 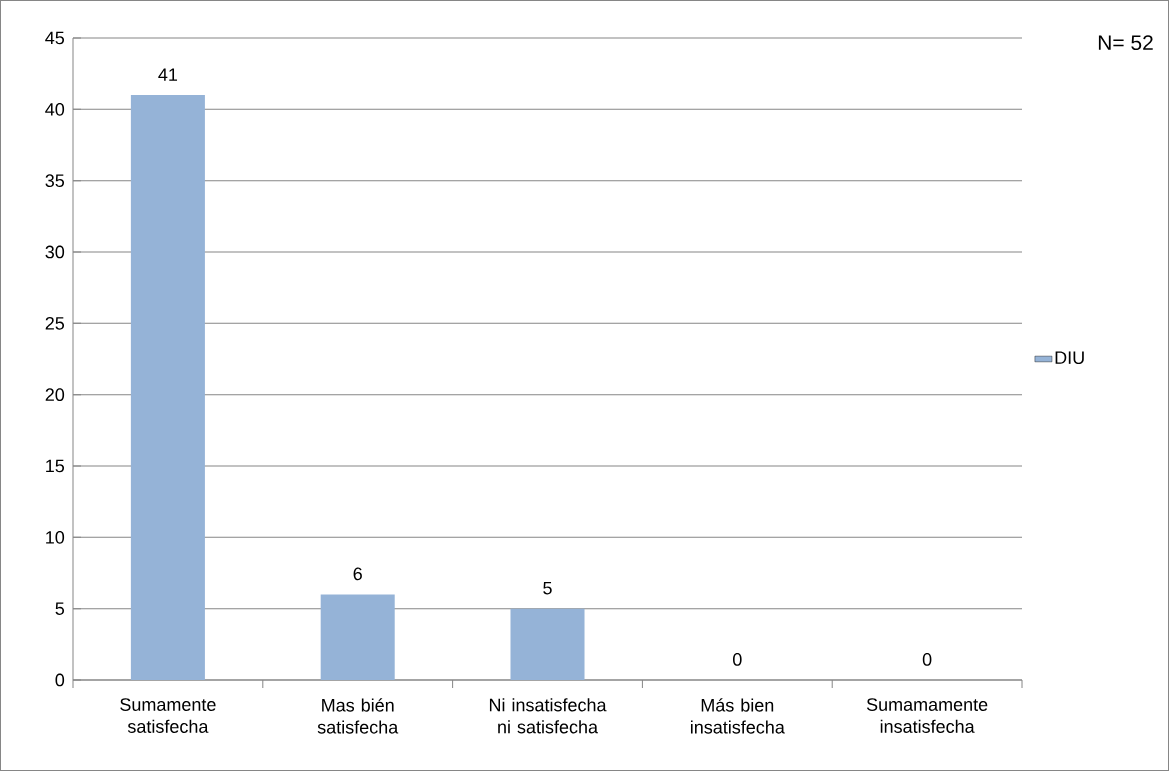 I want to click on data-label: 6, so click(x=357, y=574).